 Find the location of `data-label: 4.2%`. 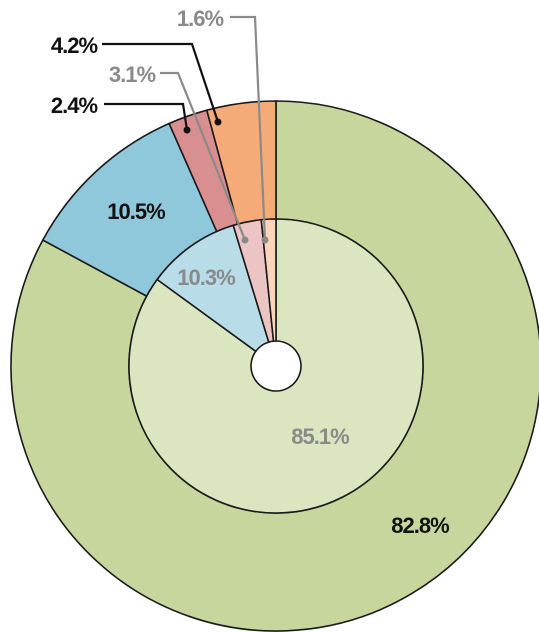

data-label: 4.2% is located at coordinates (74, 45).